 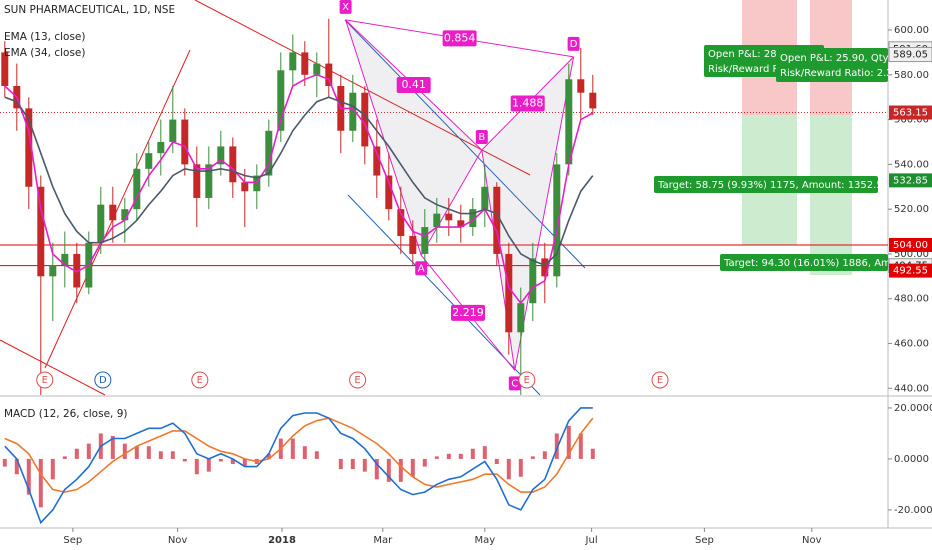 I want to click on position-text: Open P&L: 28., so click(x=744, y=54).